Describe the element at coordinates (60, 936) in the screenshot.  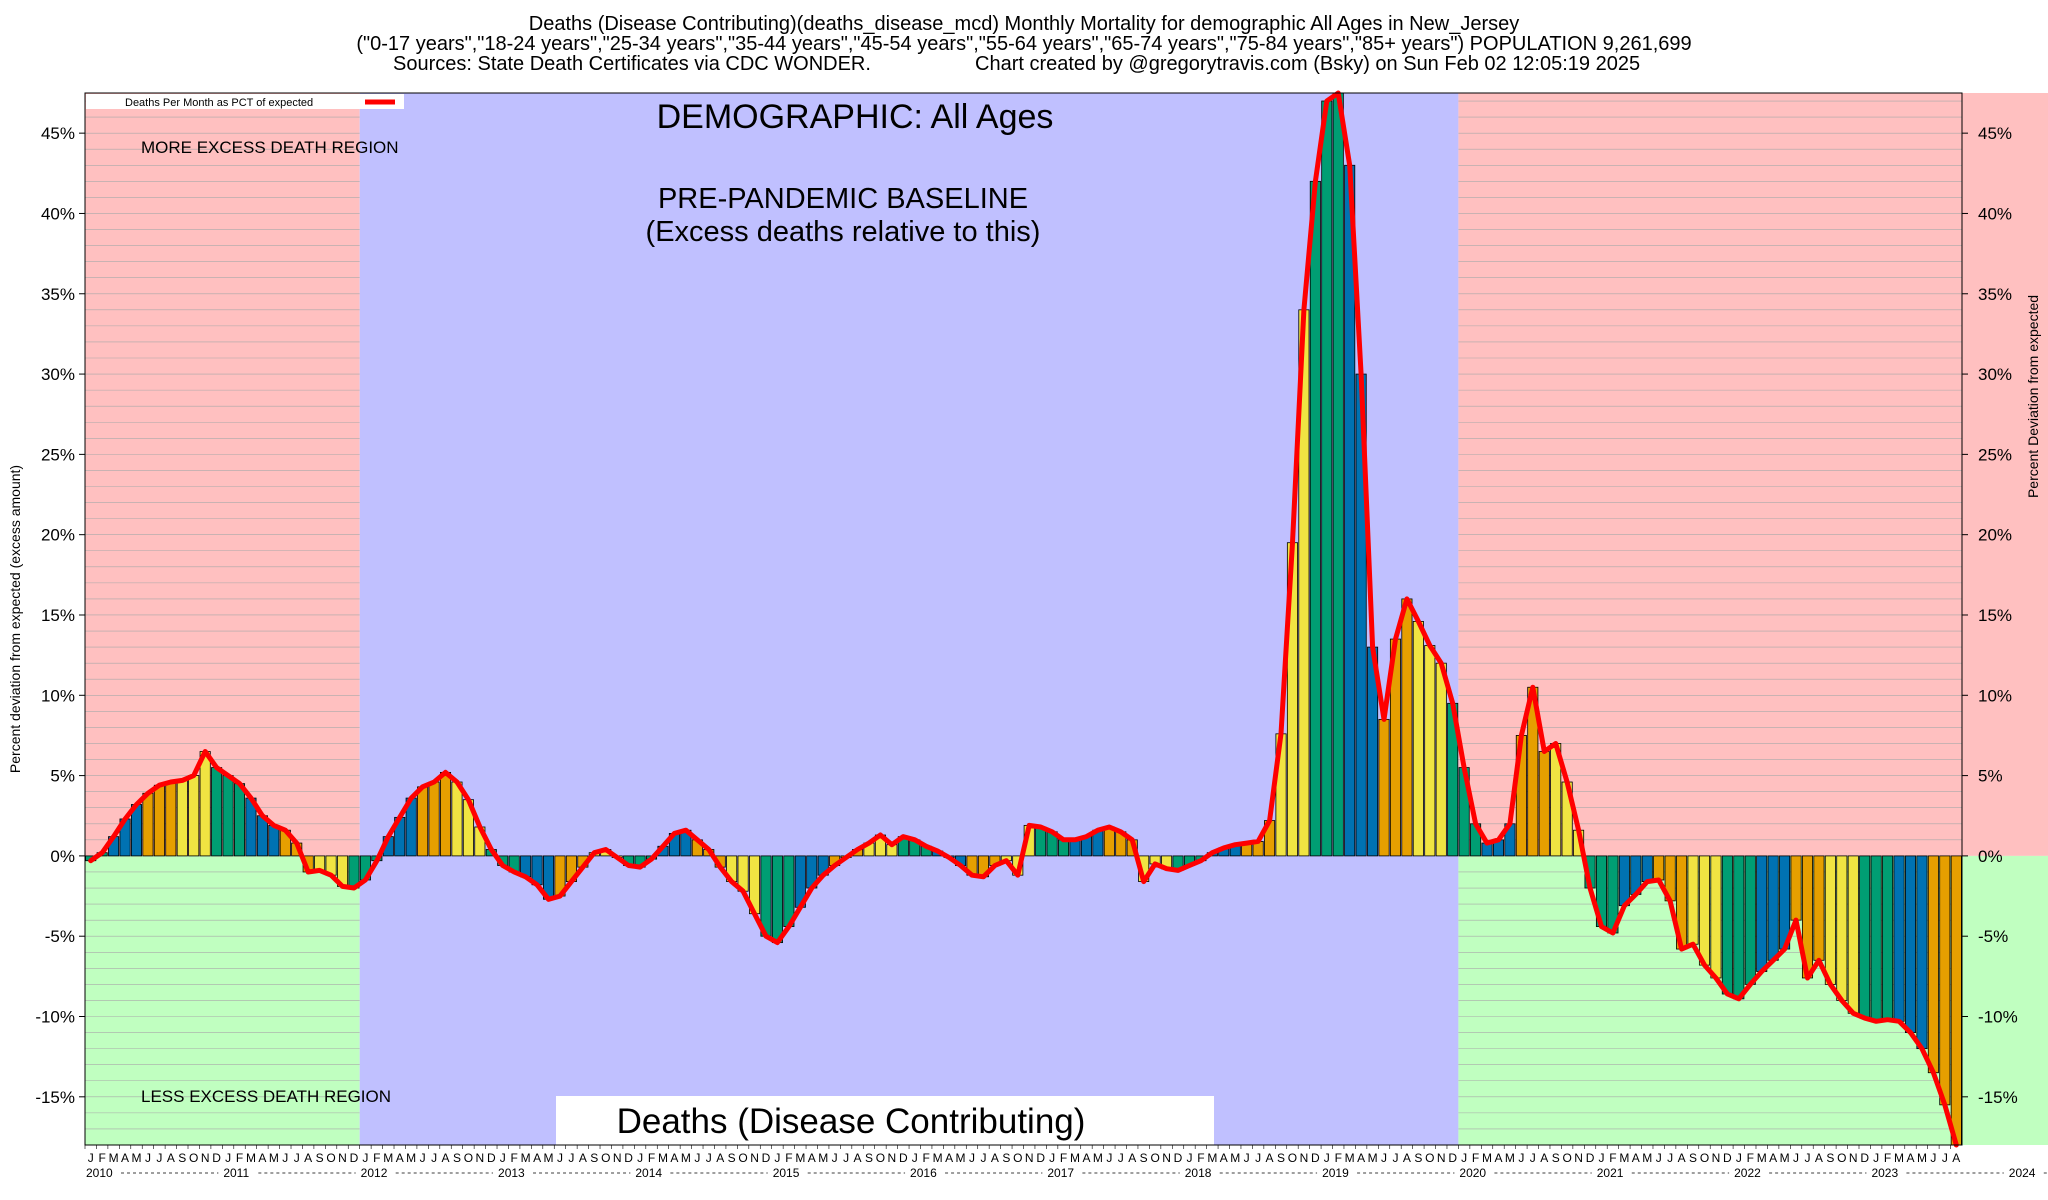
I see `y-tick-label-left: -5%` at that location.